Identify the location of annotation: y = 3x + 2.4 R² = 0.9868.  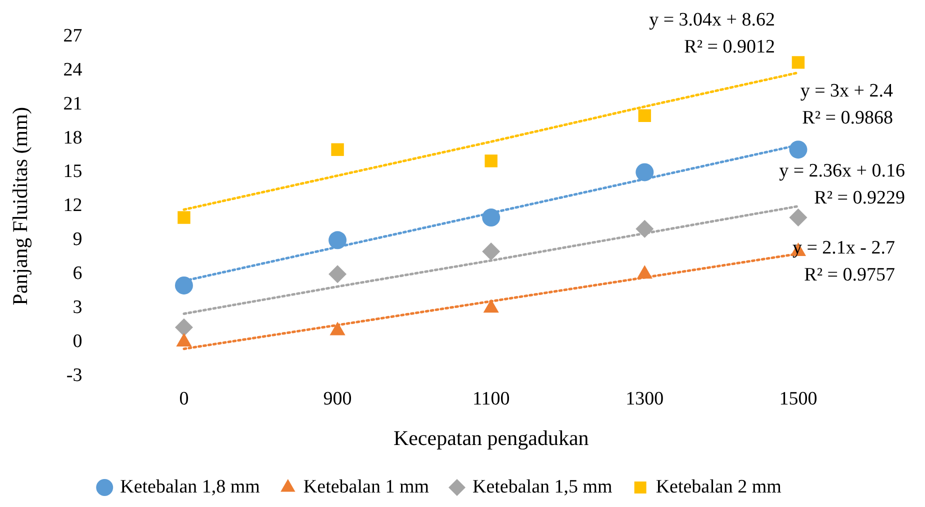
(847, 104).